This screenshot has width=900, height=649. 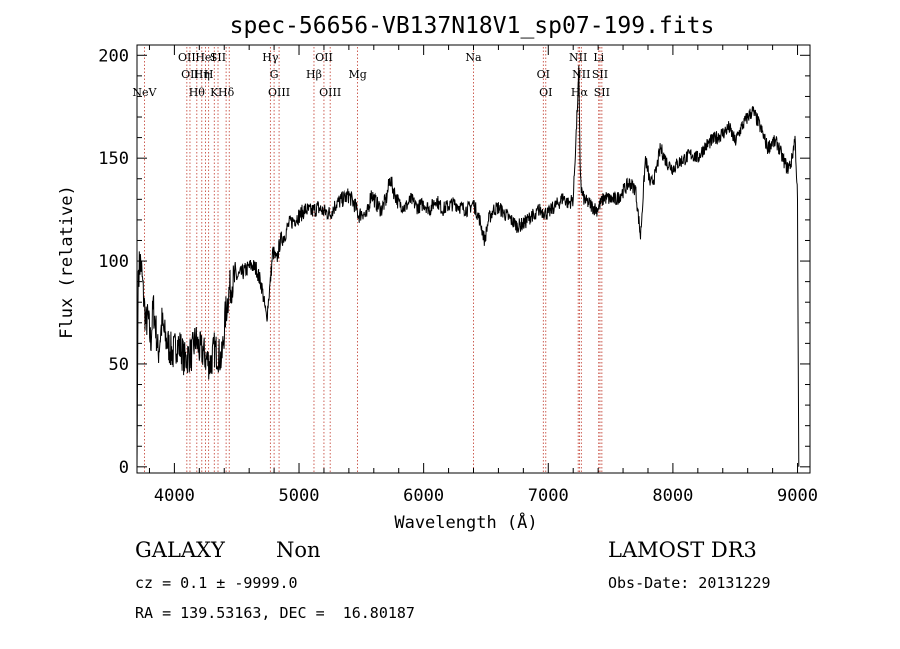 What do you see at coordinates (174, 496) in the screenshot?
I see `x-tick-label: 4000` at bounding box center [174, 496].